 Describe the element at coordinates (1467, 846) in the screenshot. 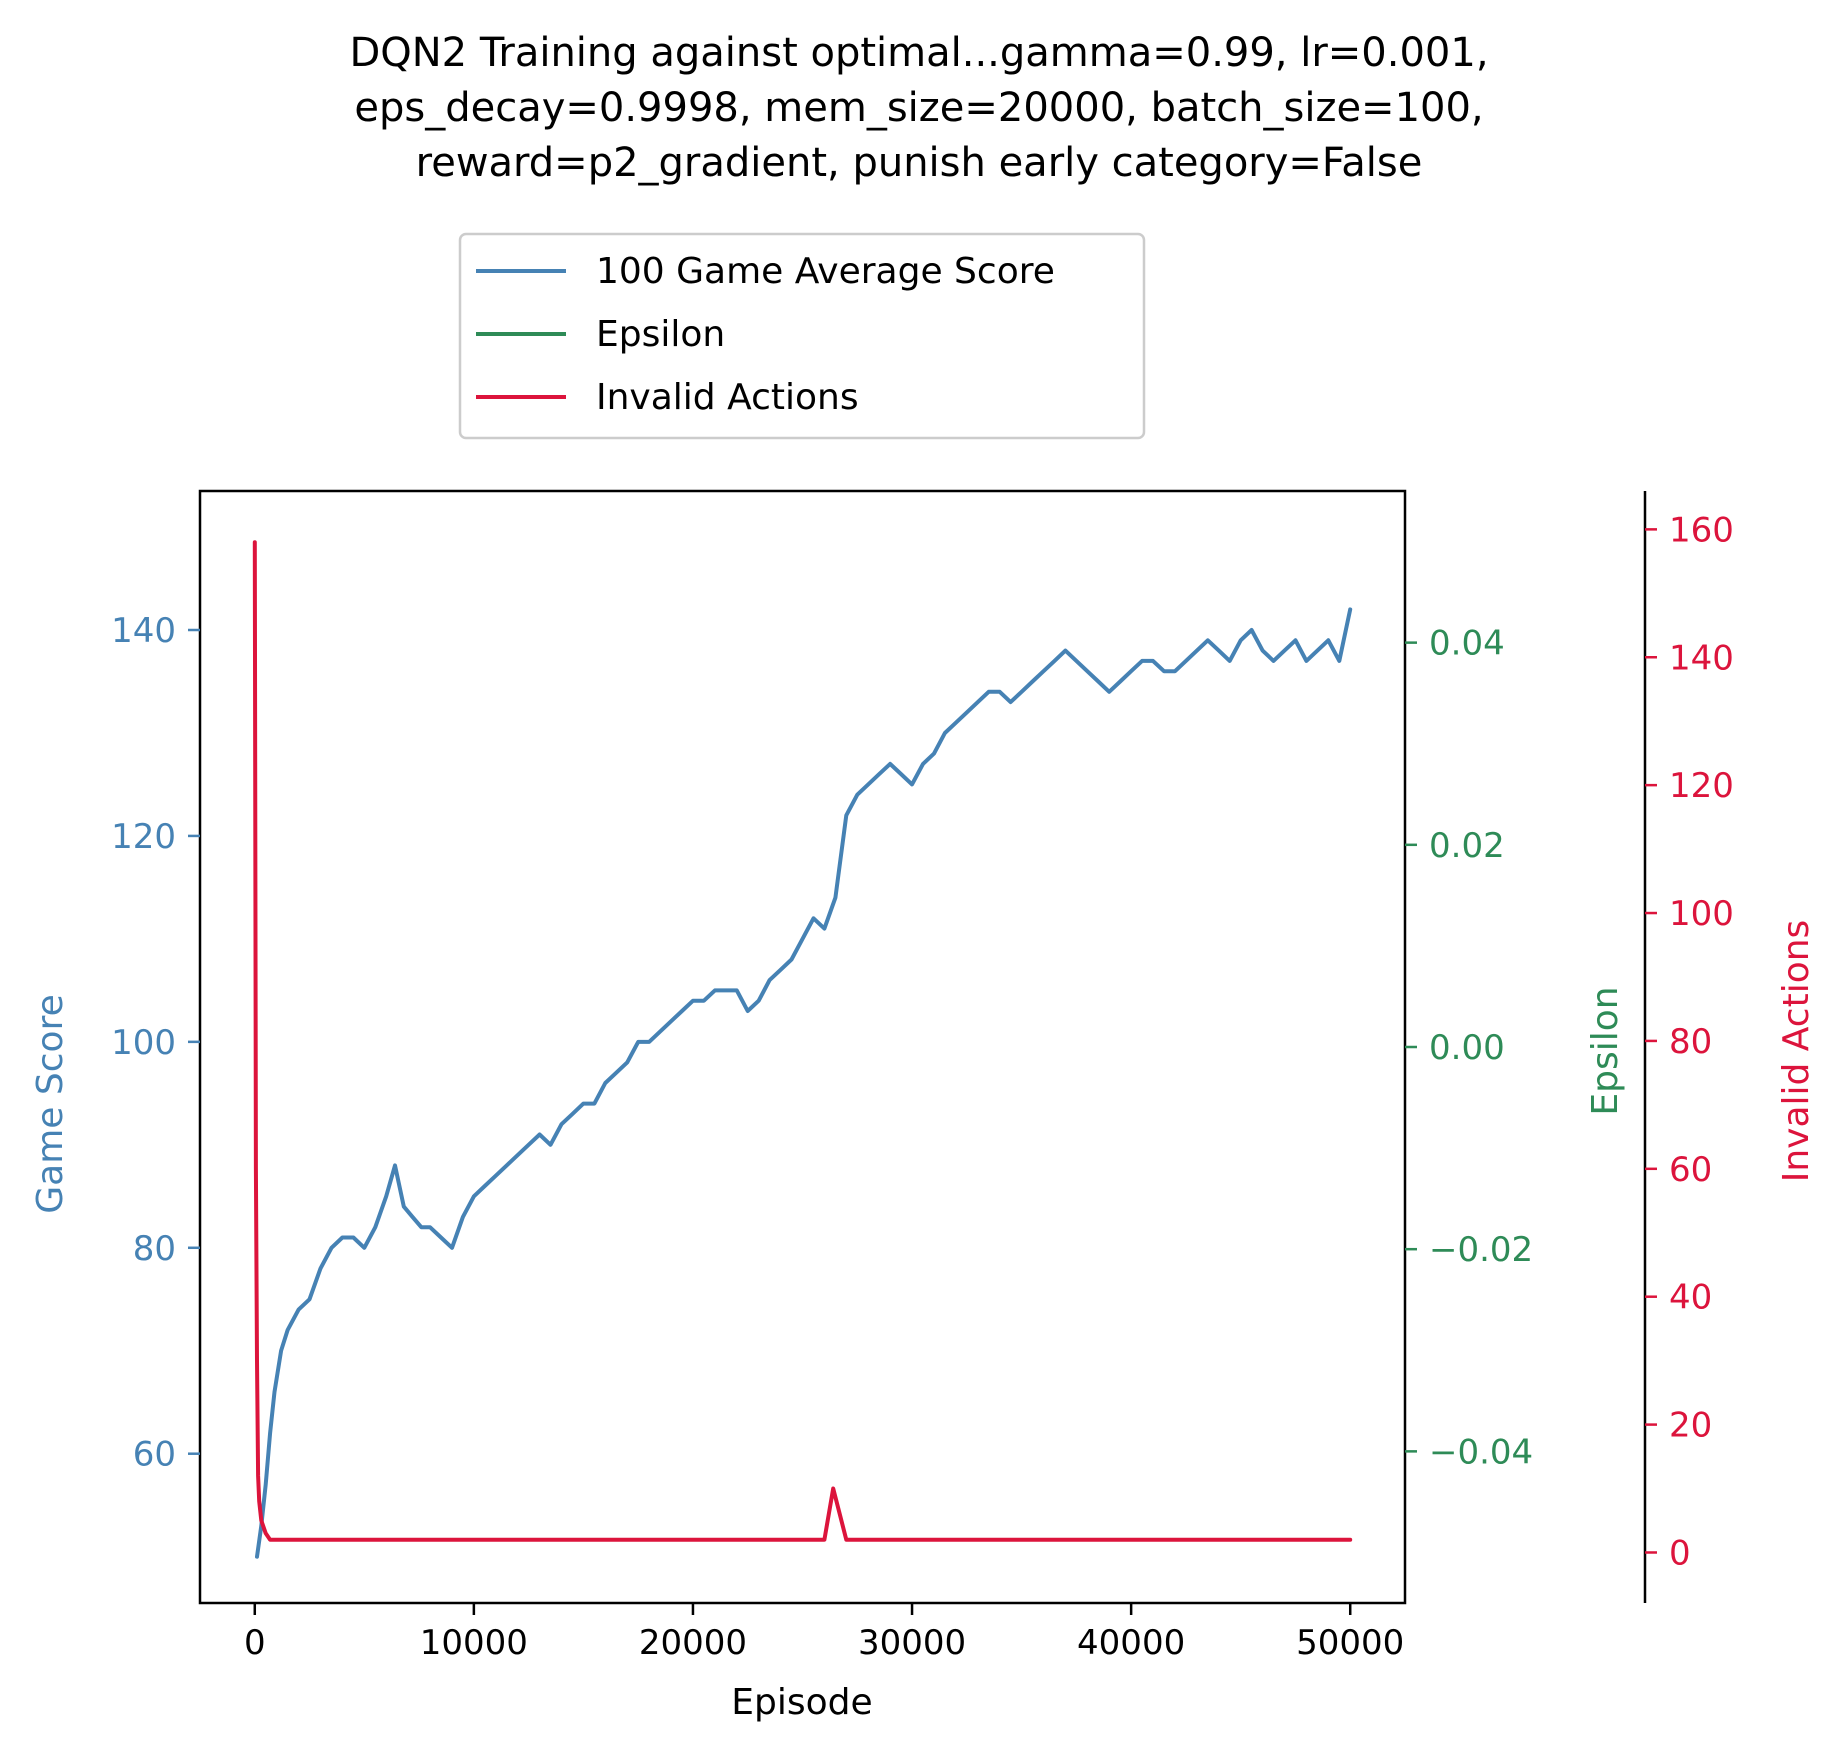

I see `epsilon-tick-label-3: 0.02` at that location.